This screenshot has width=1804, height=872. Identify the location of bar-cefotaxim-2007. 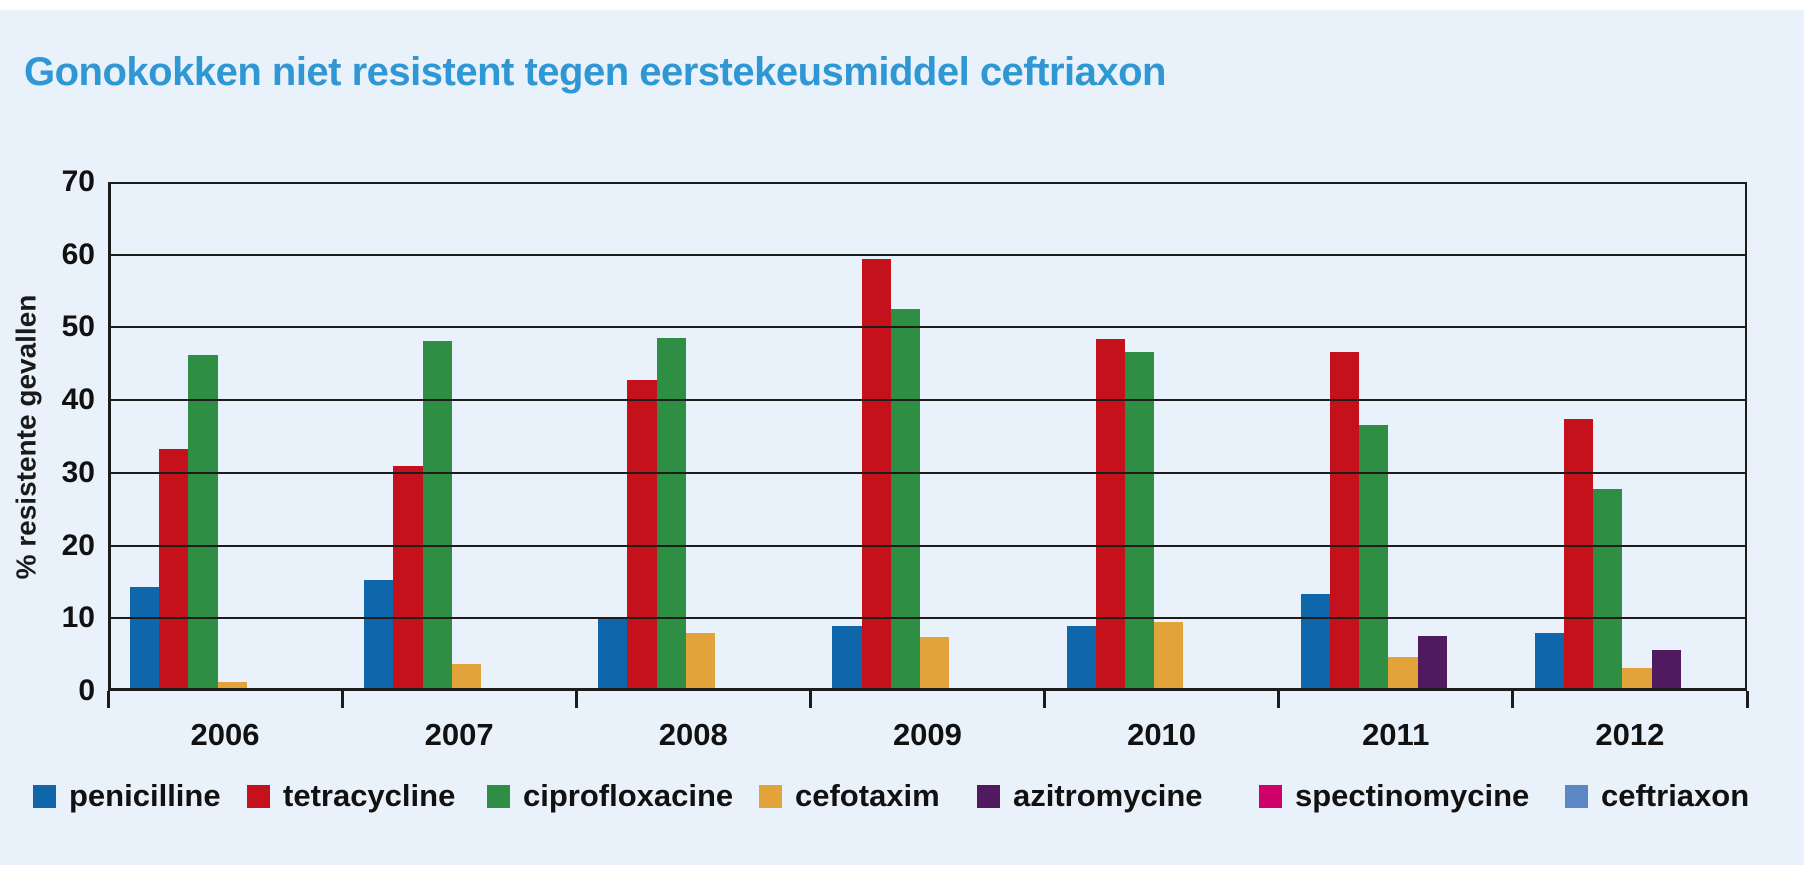
(466, 677).